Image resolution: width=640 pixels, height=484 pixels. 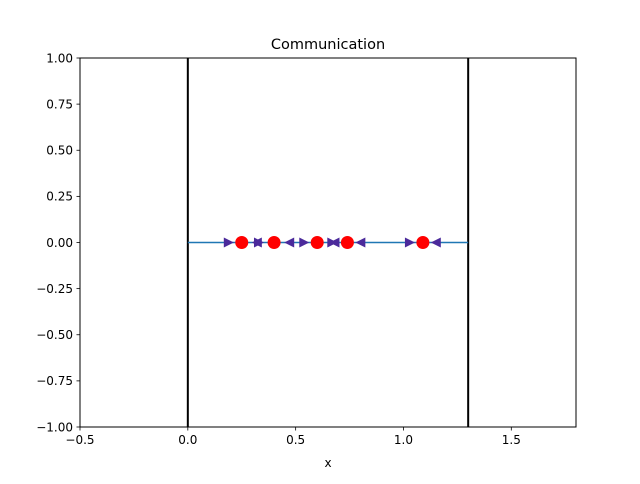 What do you see at coordinates (54, 289) in the screenshot?
I see `y-tick-label: −0.25` at bounding box center [54, 289].